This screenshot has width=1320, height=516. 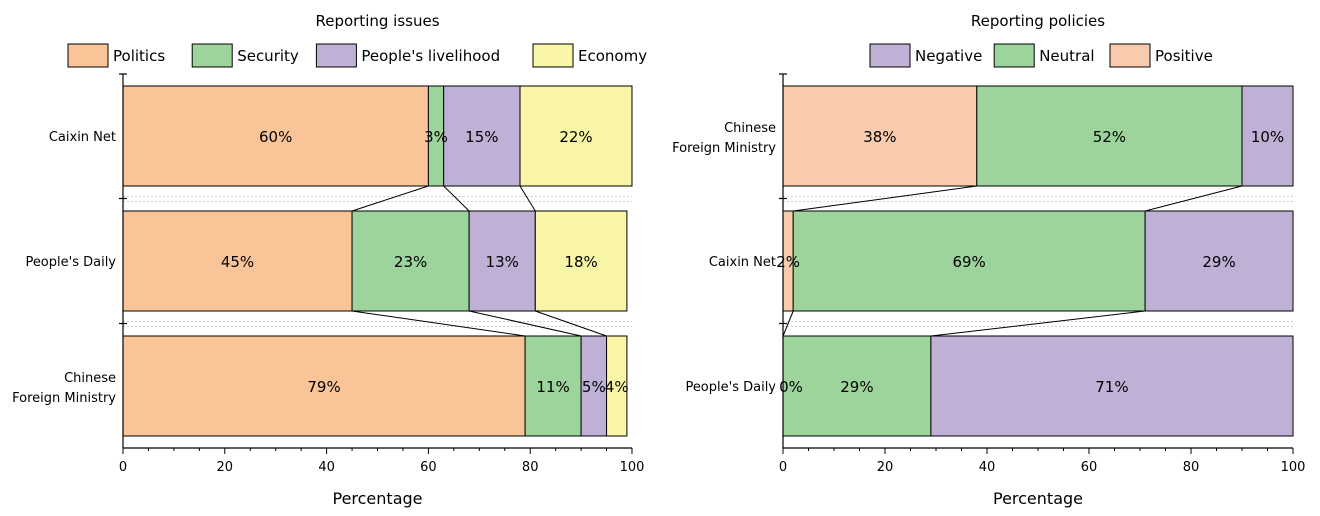 I want to click on data-label: 0%, so click(x=791, y=387).